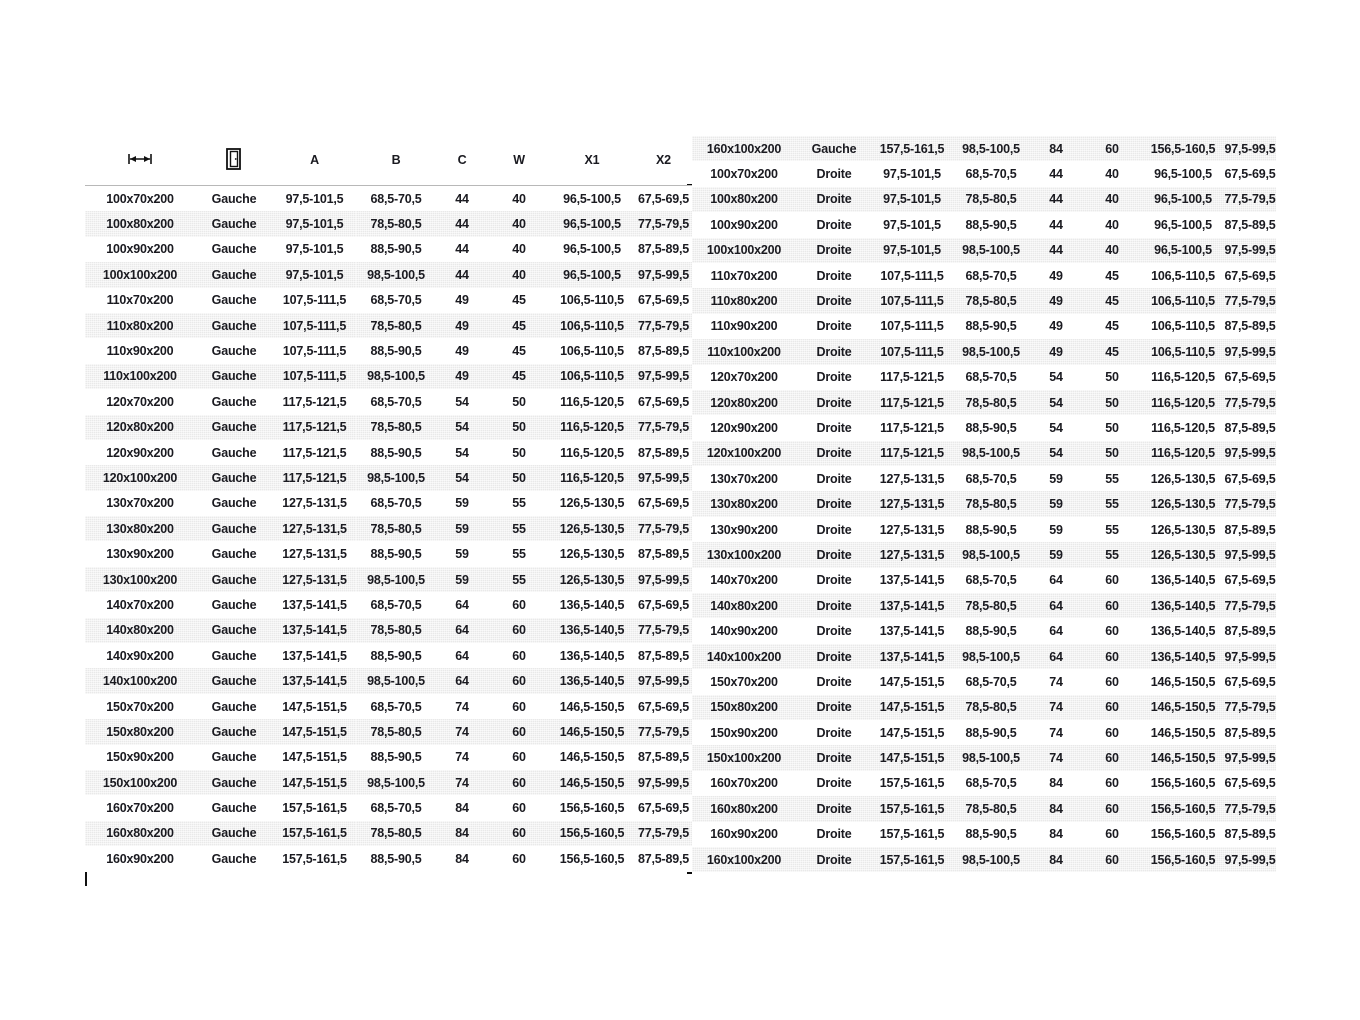 This screenshot has height=1020, width=1360. I want to click on cell-dimension: 100x90x200, so click(140, 249).